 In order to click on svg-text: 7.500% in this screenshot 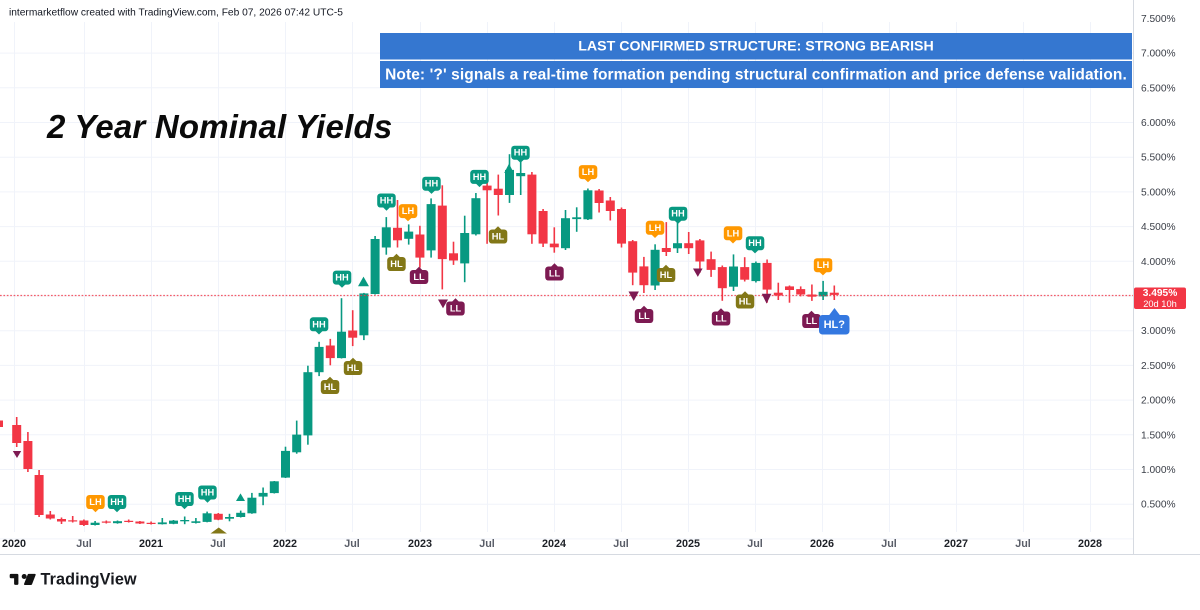, I will do `click(1158, 19)`.